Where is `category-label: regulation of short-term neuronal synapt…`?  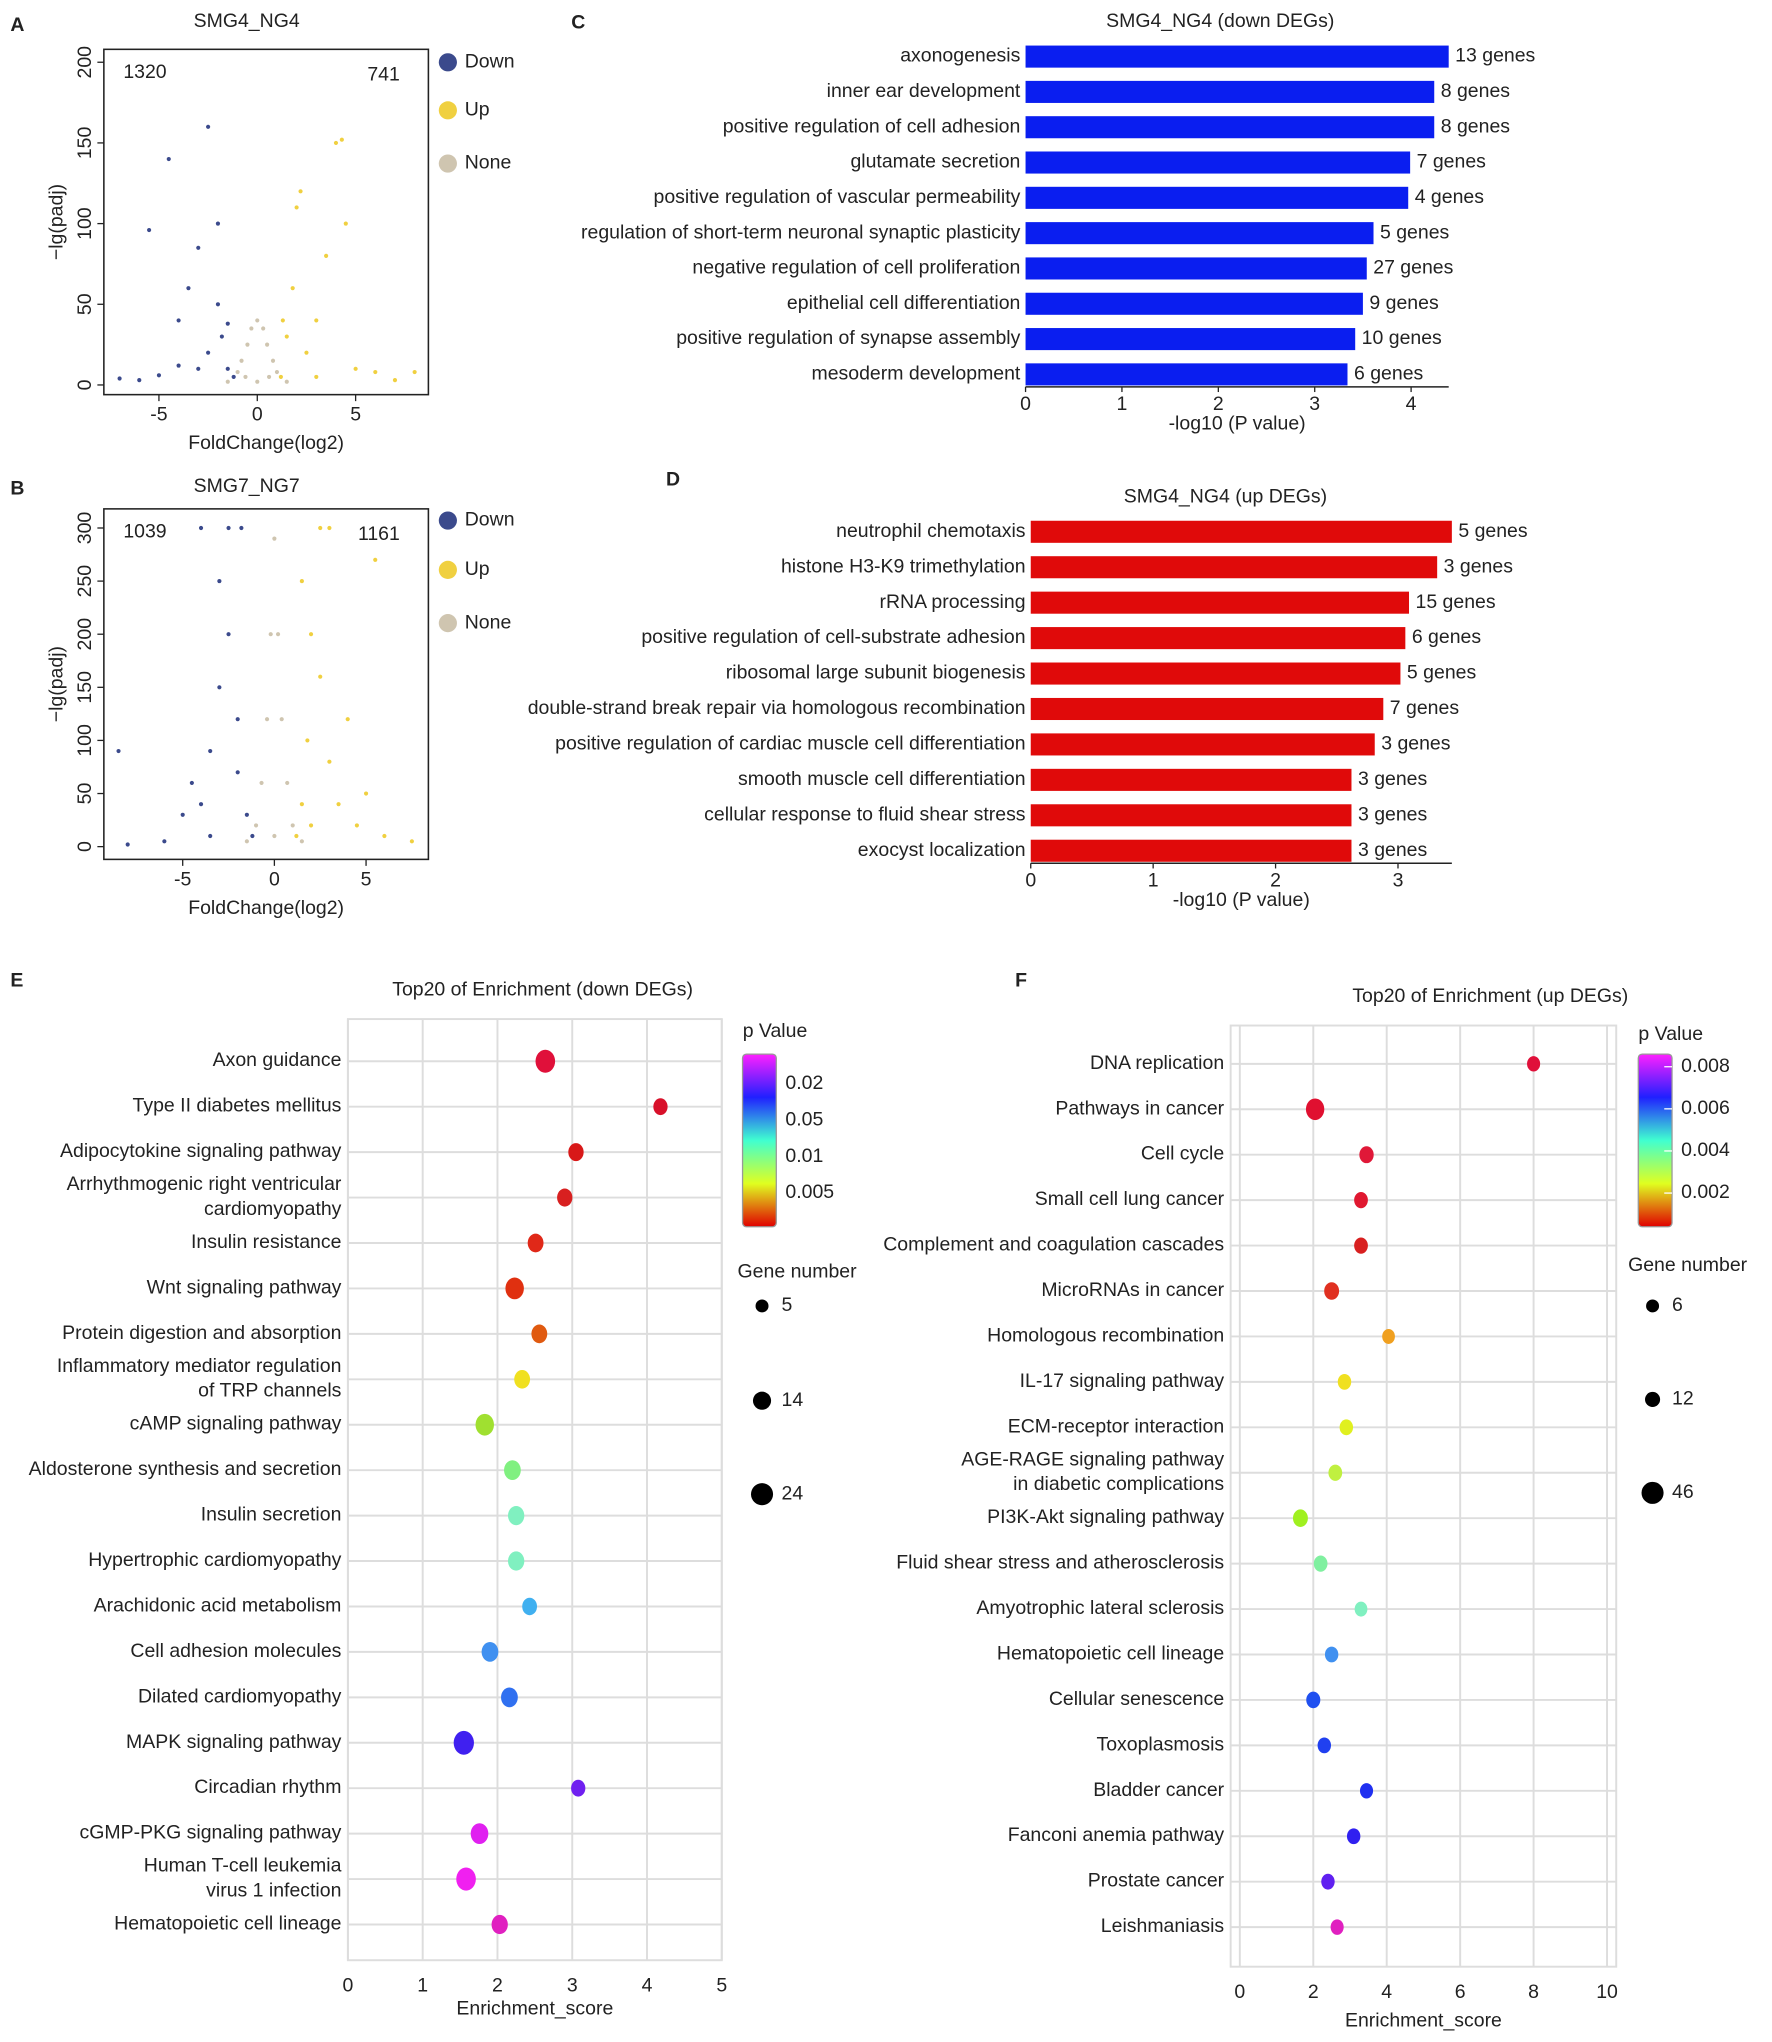 category-label: regulation of short-term neuronal synapt… is located at coordinates (801, 232).